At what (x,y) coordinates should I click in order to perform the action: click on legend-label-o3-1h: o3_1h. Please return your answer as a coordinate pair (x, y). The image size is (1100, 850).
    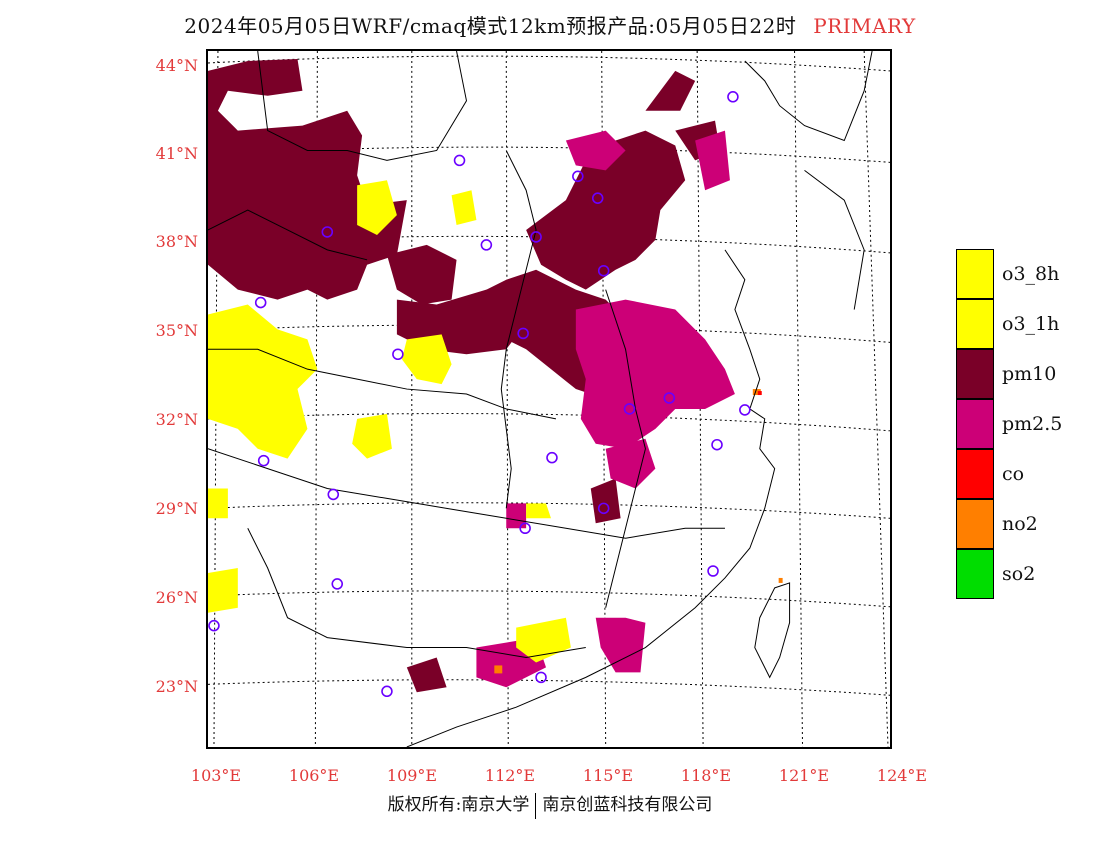
    Looking at the image, I should click on (1031, 324).